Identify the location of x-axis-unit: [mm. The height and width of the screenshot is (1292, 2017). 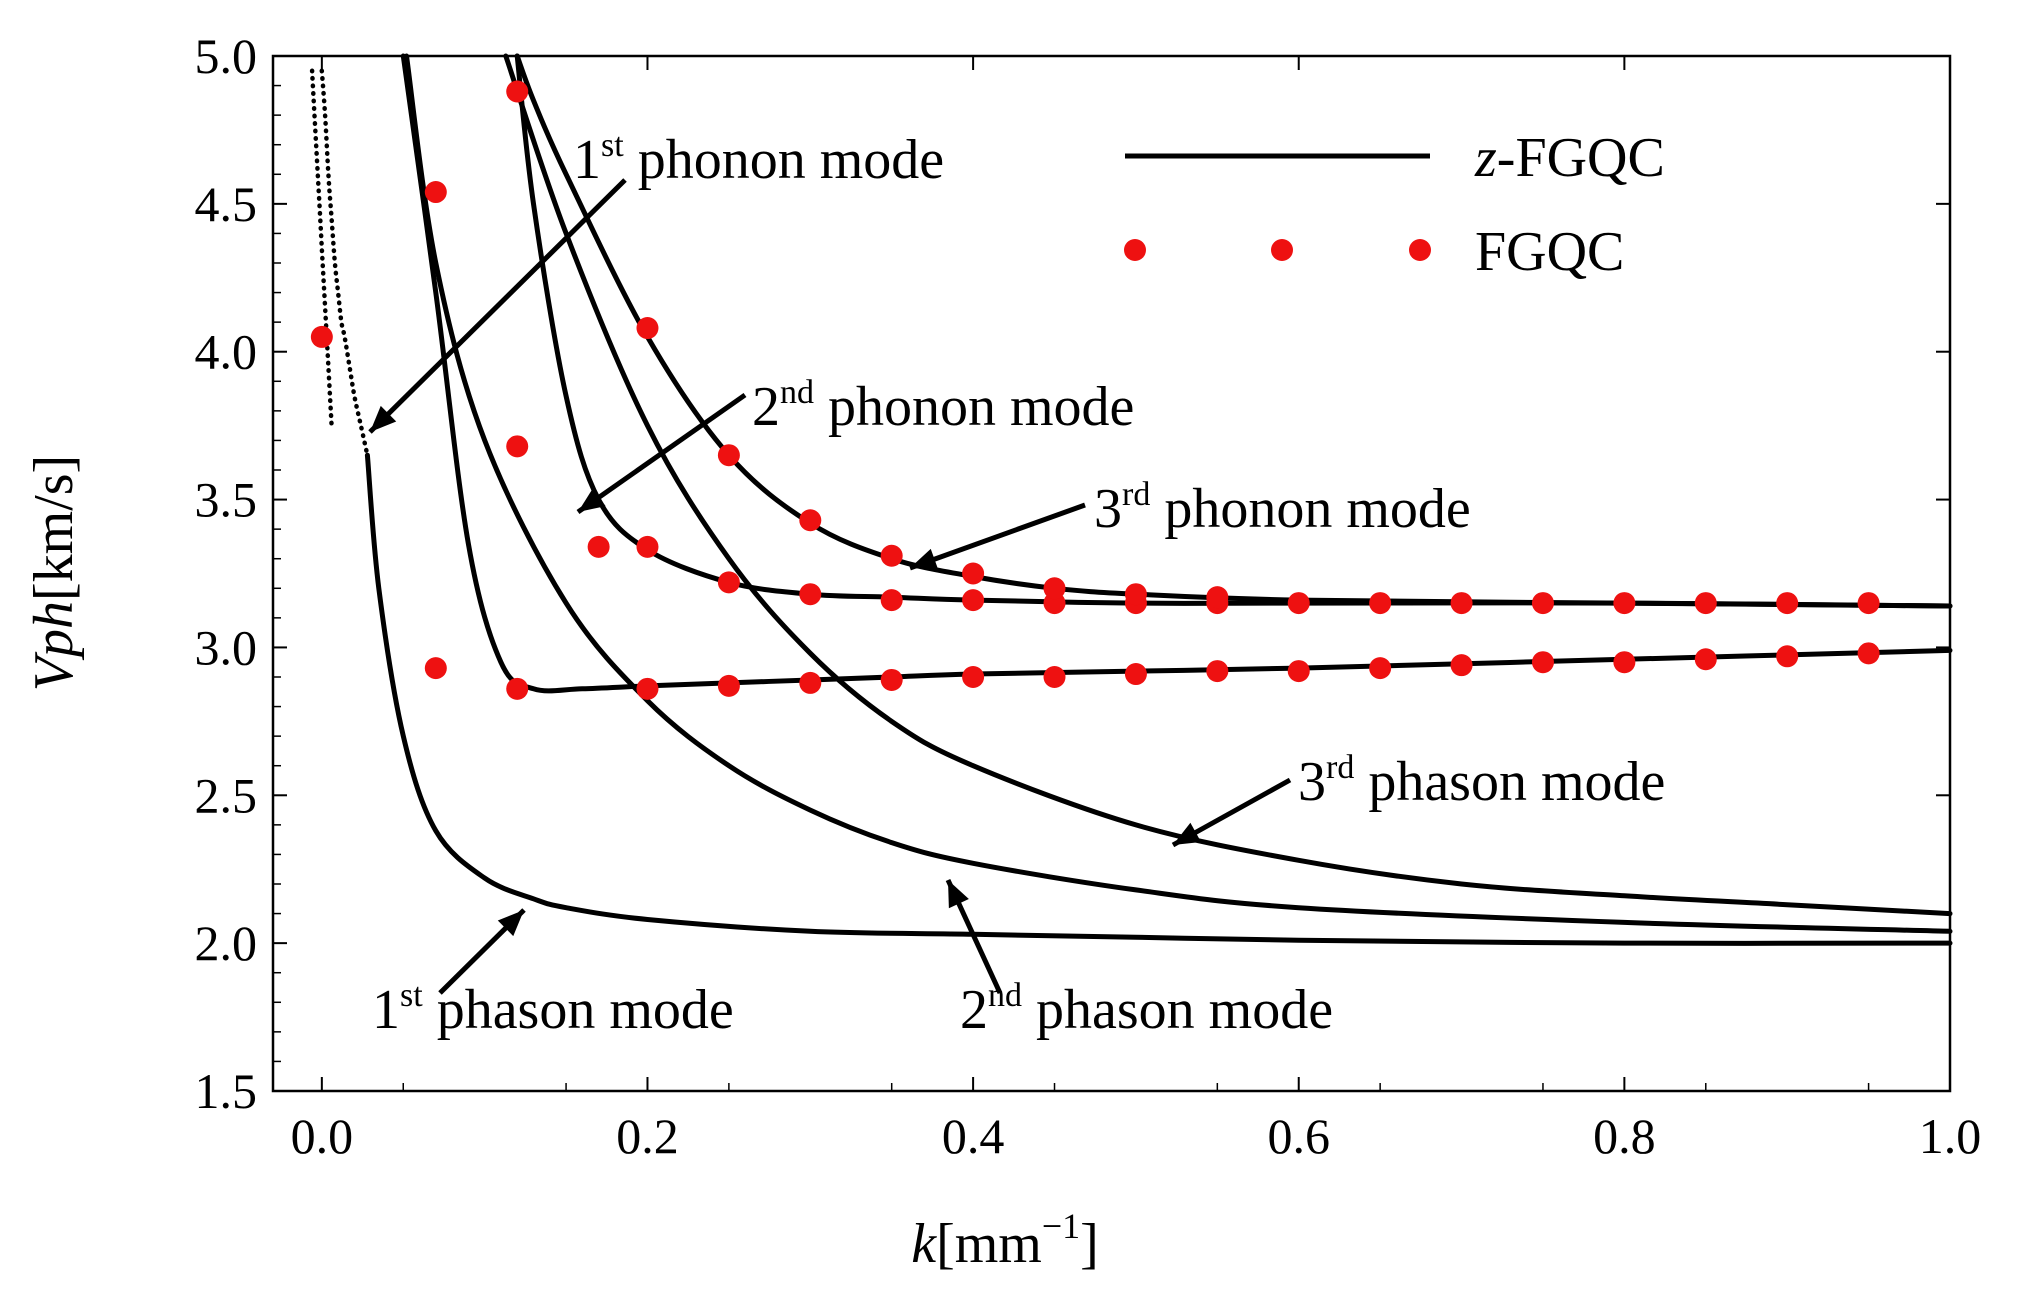
(989, 1244).